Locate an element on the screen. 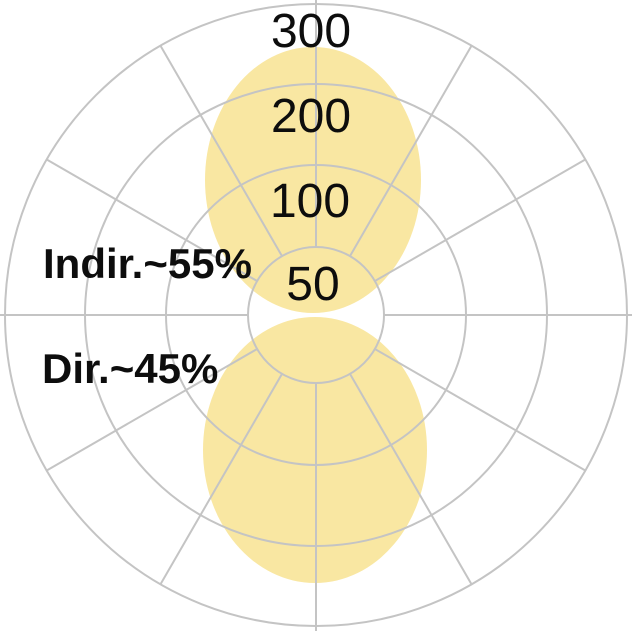  ring-label: 200 is located at coordinates (311, 116).